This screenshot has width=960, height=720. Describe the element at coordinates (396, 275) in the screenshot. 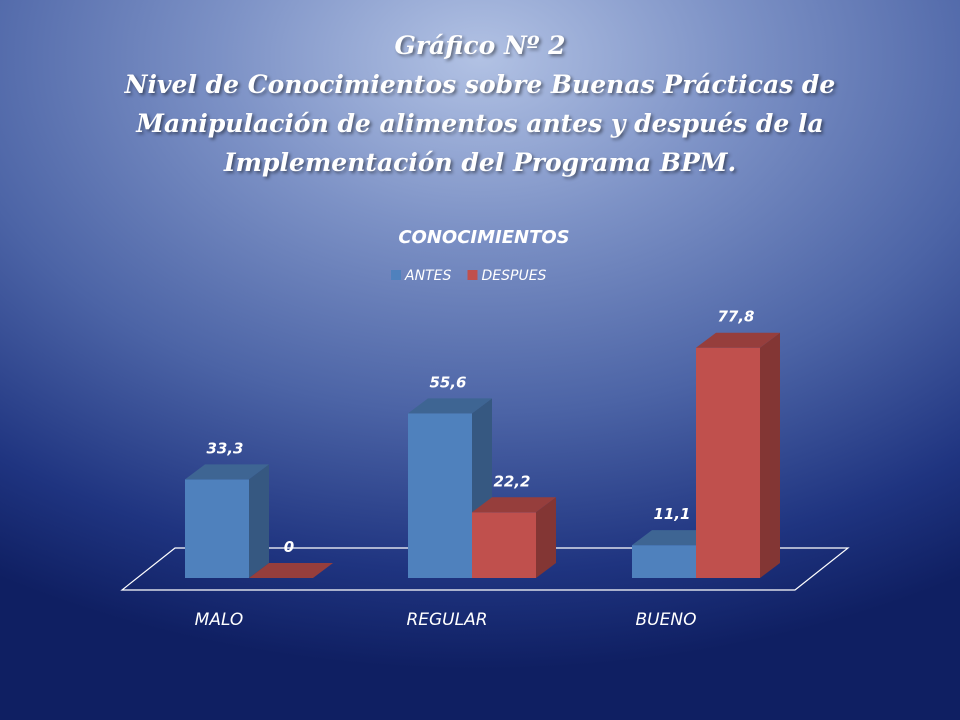

I see `legend-swatch-antes` at that location.